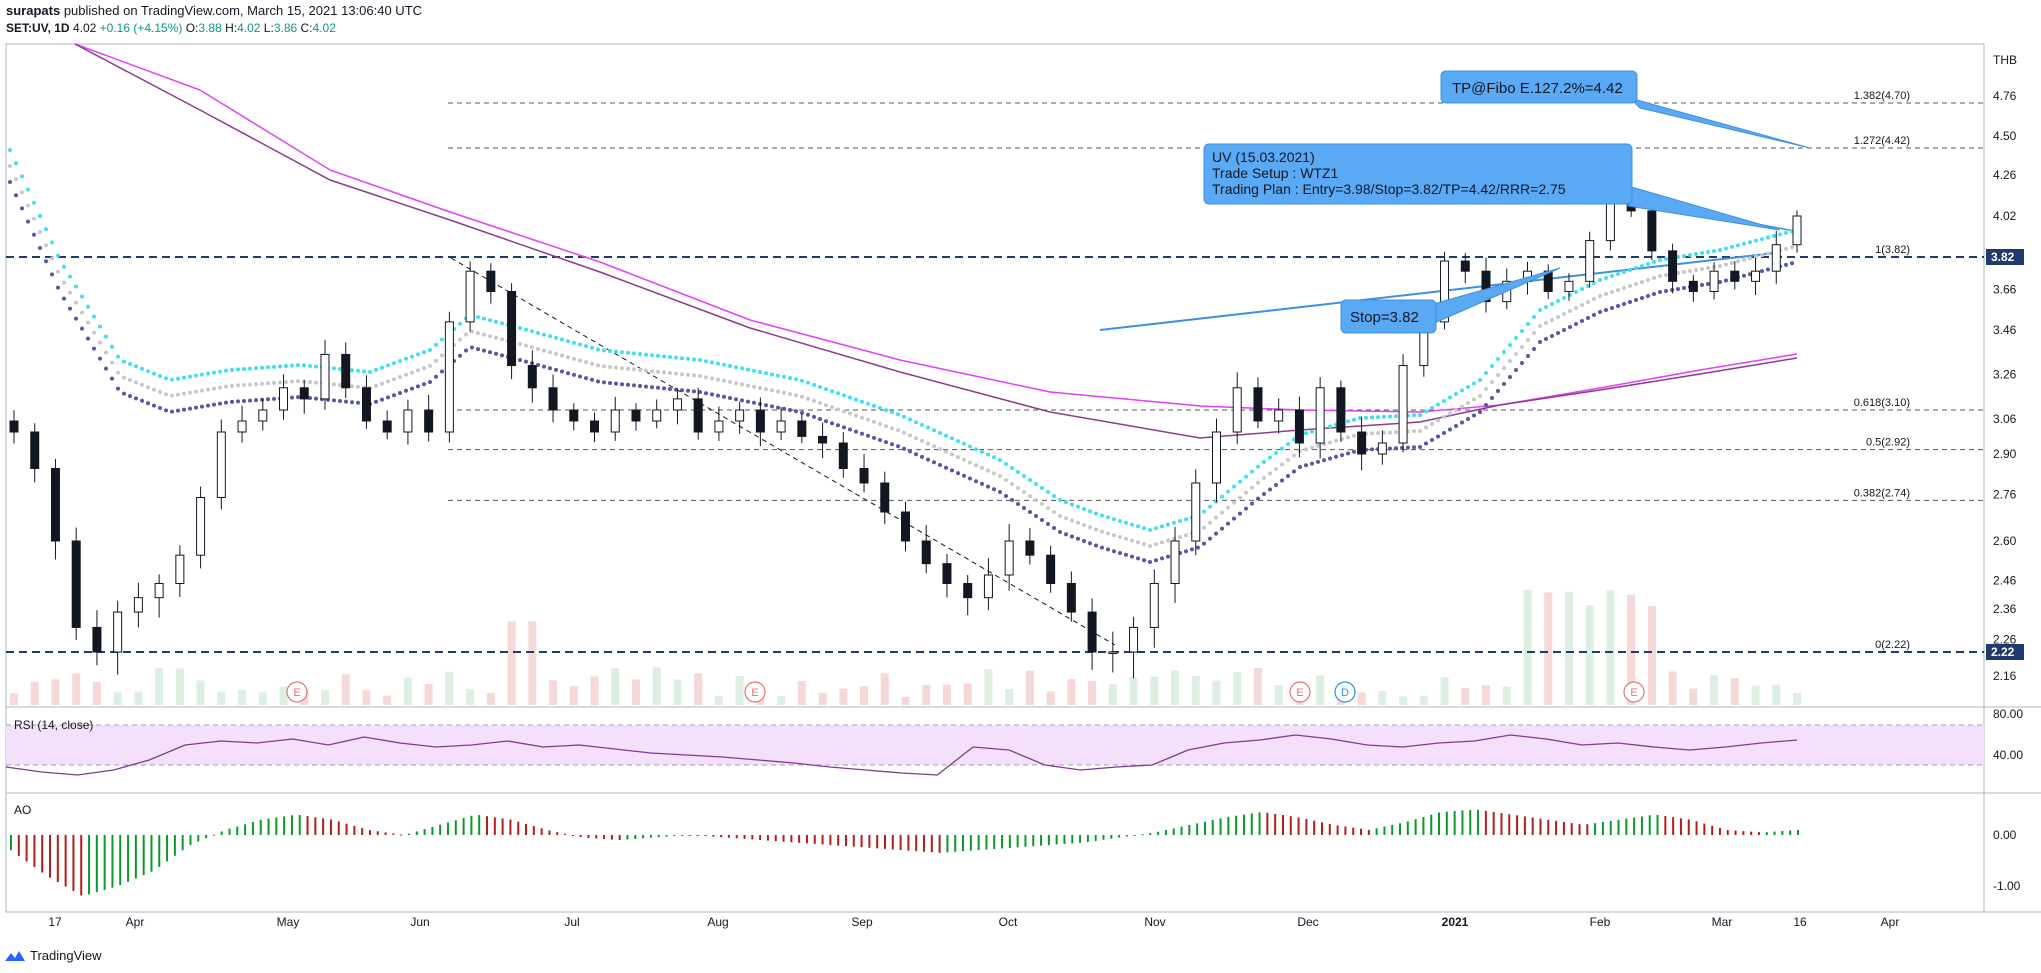  What do you see at coordinates (1722, 922) in the screenshot?
I see `time-tick-label: Mar` at bounding box center [1722, 922].